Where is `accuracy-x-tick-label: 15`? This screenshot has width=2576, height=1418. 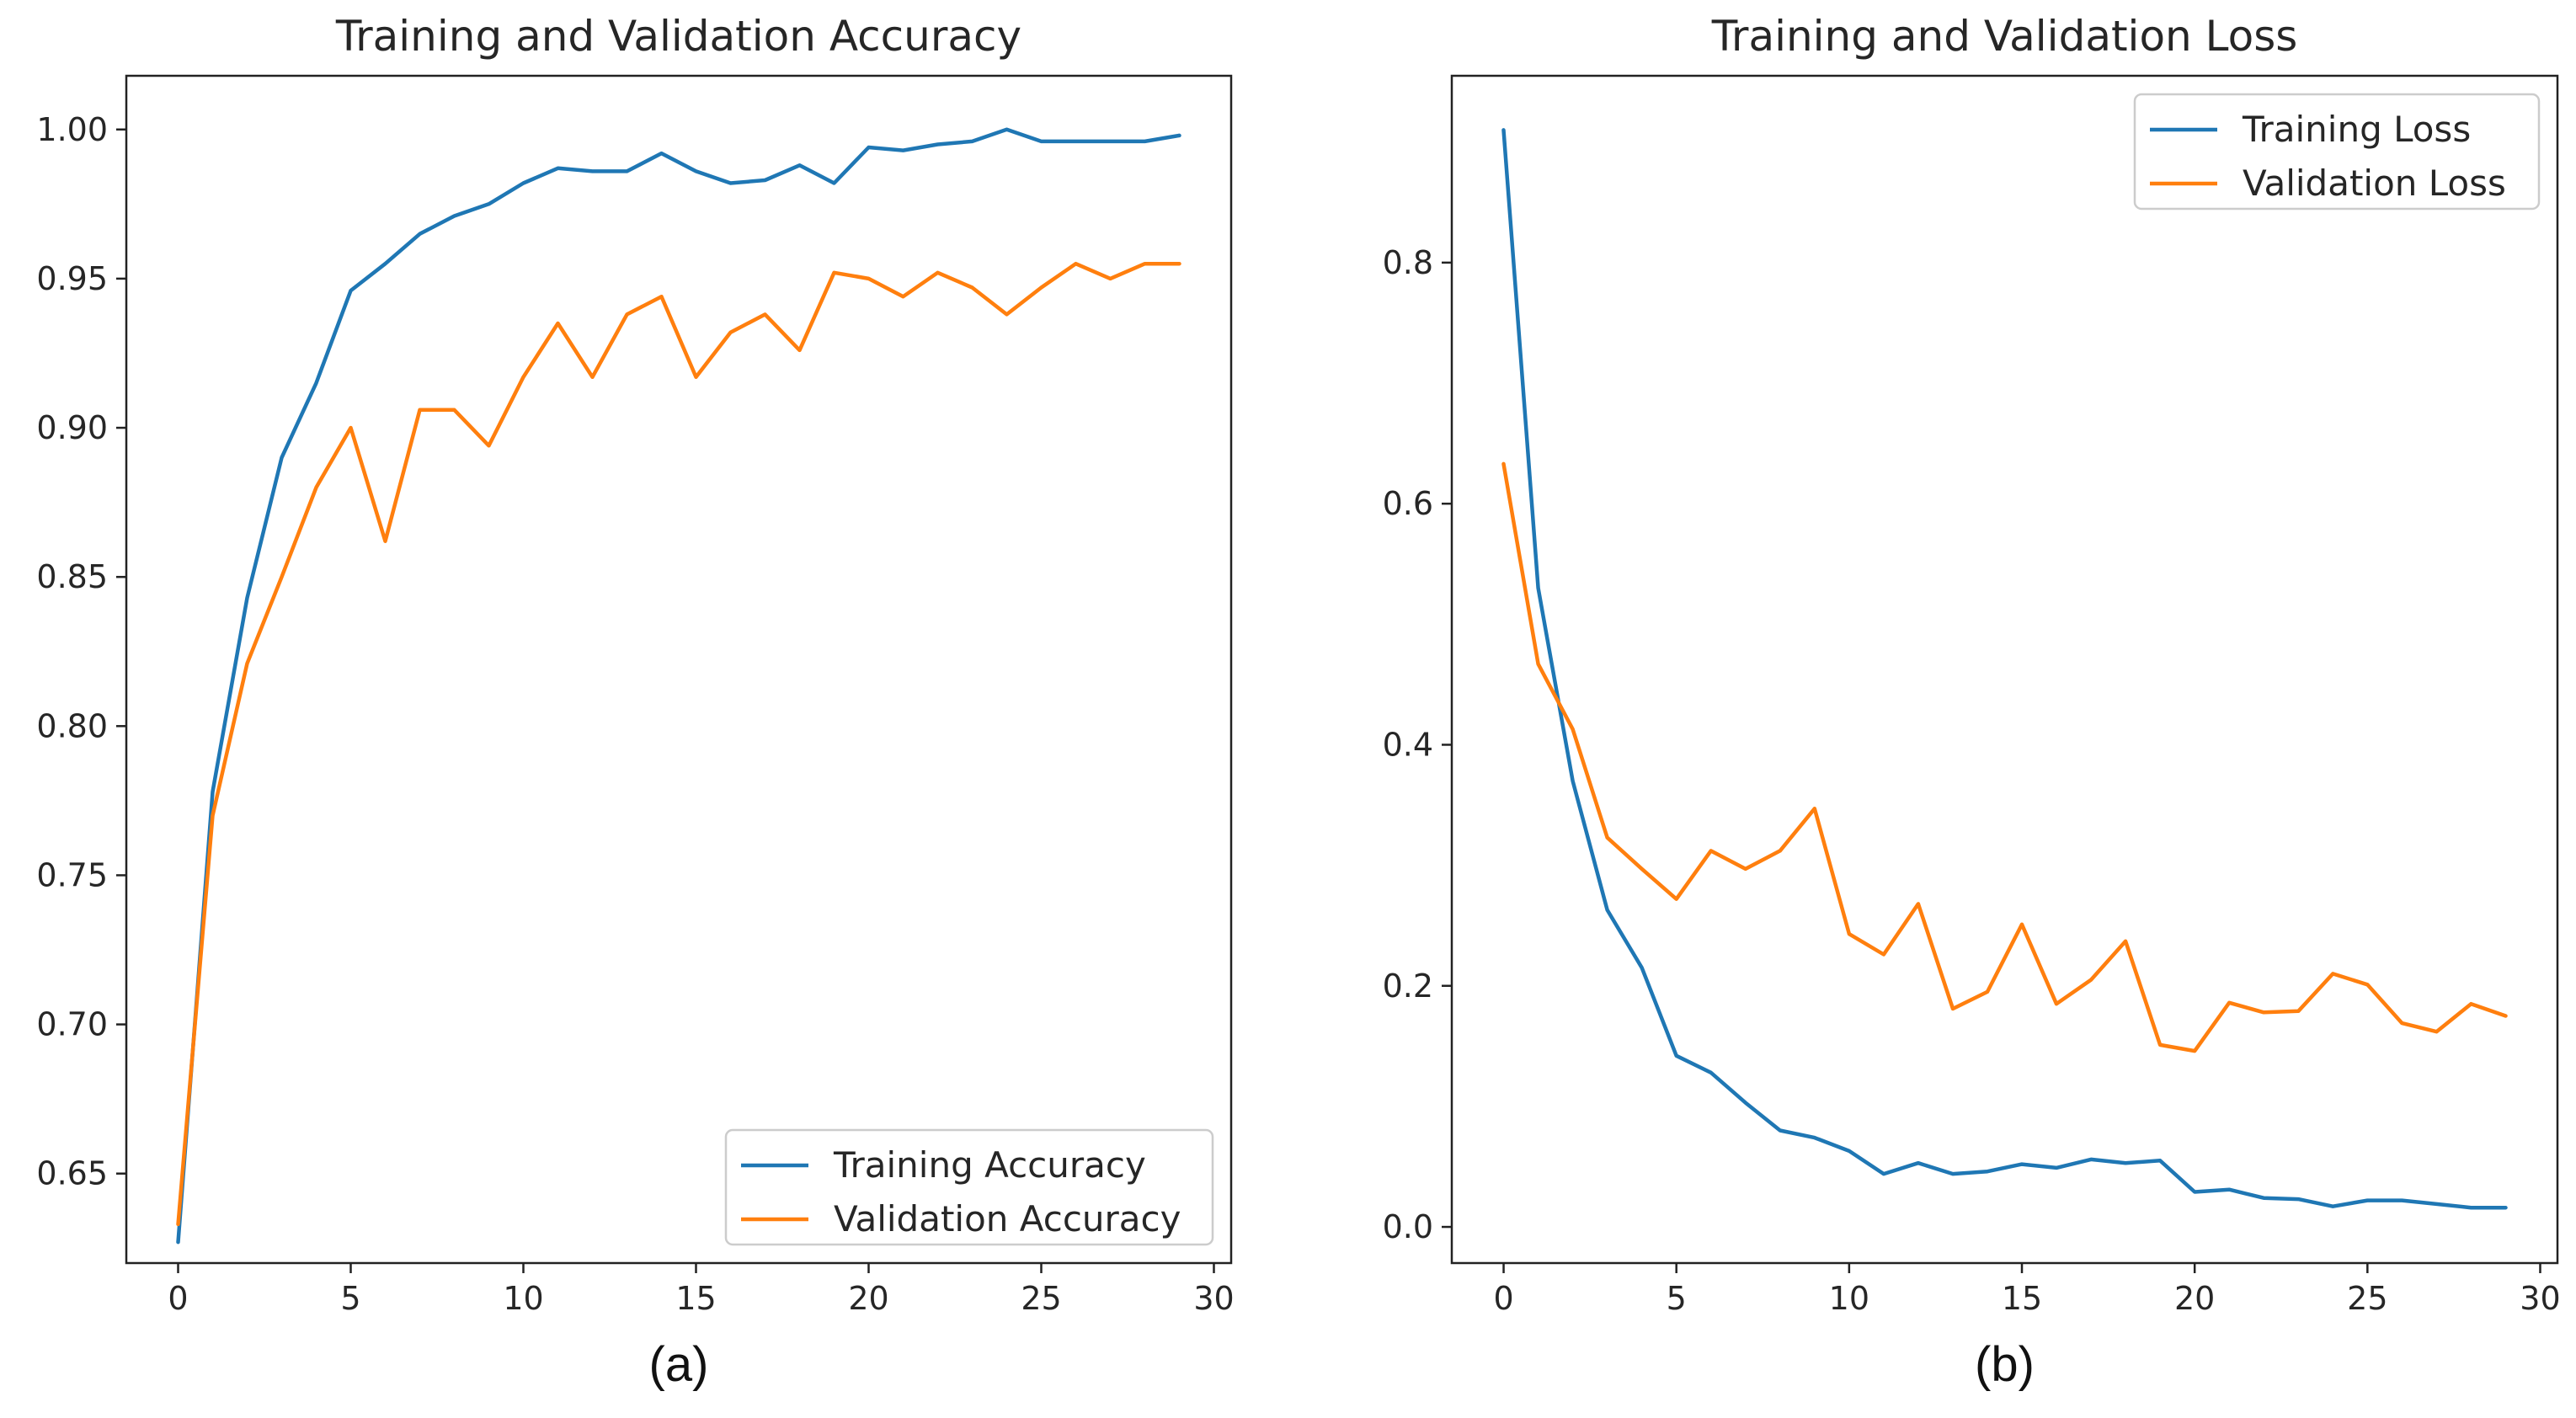
accuracy-x-tick-label: 15 is located at coordinates (695, 1298).